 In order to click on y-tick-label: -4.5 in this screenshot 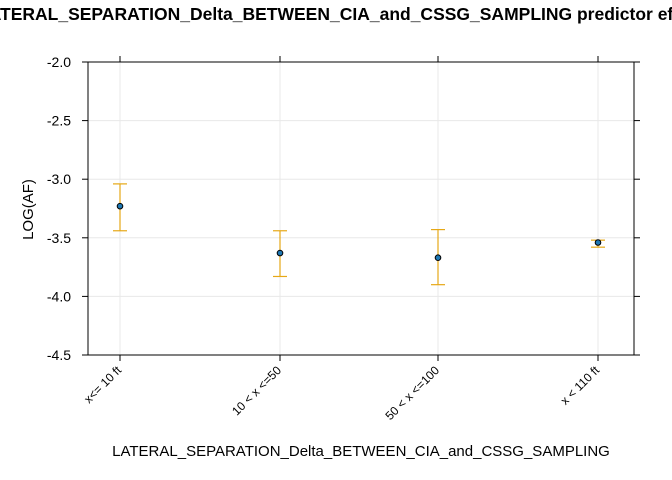, I will do `click(59, 355)`.